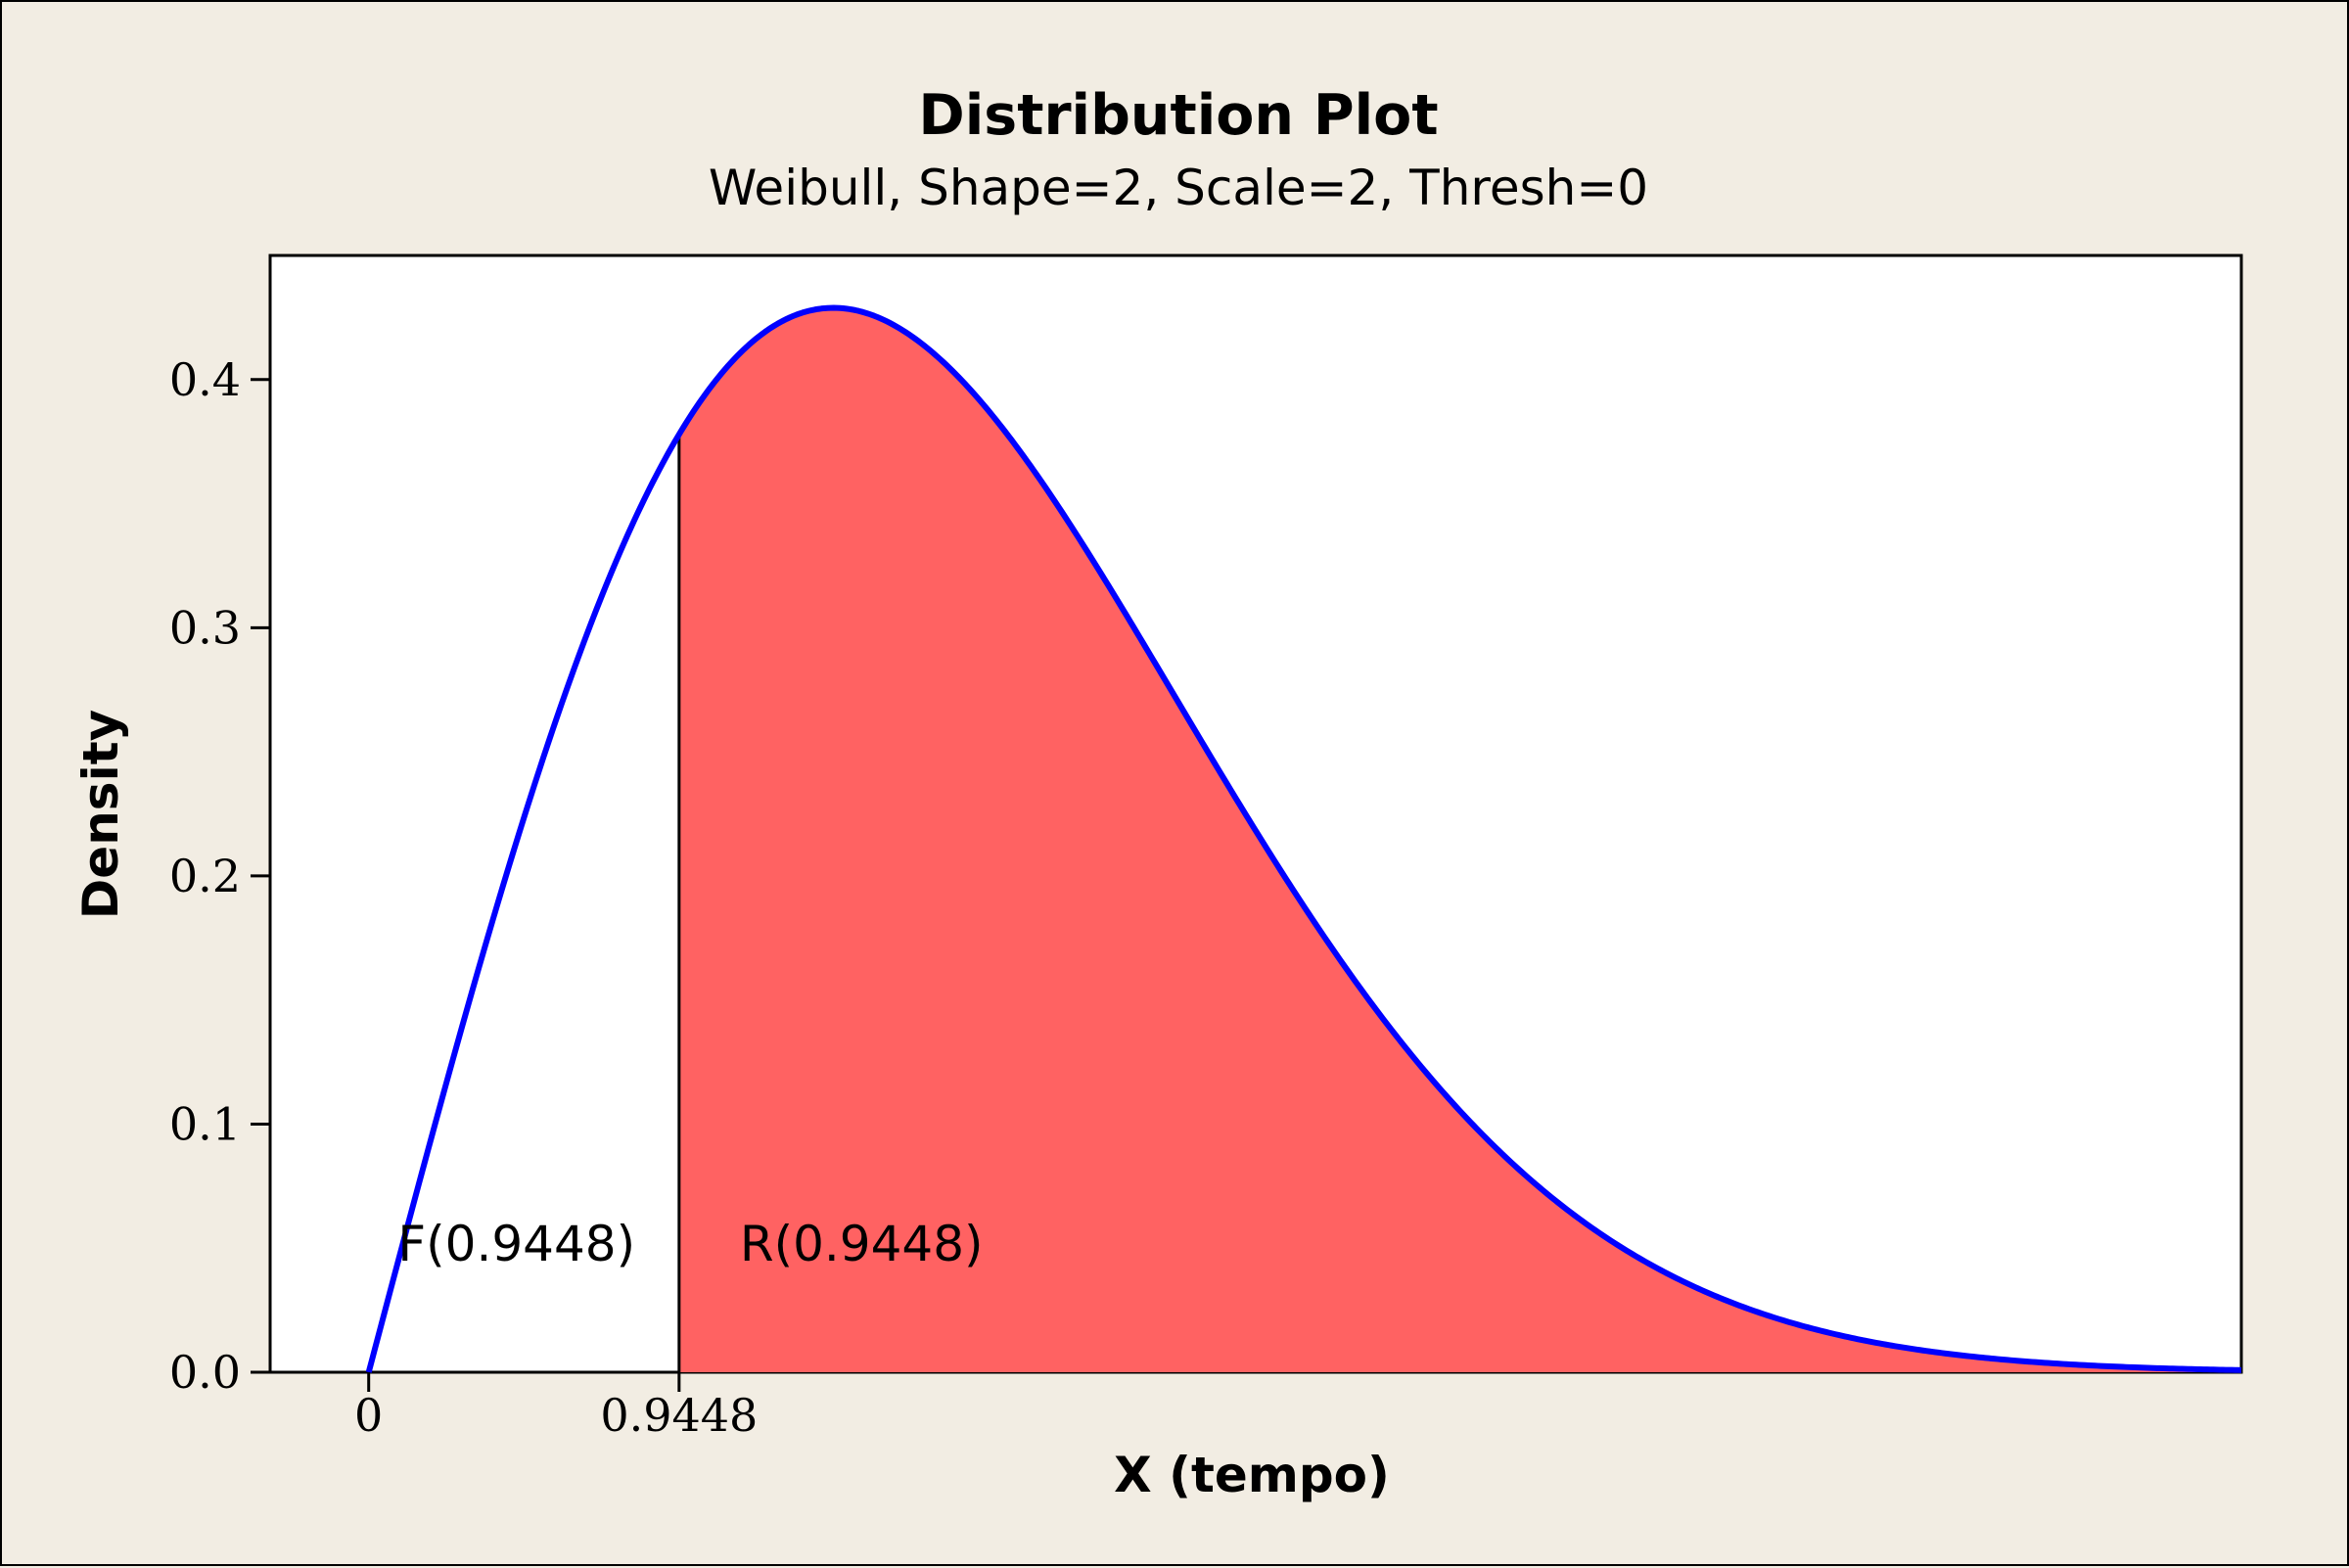 This screenshot has width=2349, height=1568. I want to click on annotation-f: F(0.9448), so click(516, 1244).